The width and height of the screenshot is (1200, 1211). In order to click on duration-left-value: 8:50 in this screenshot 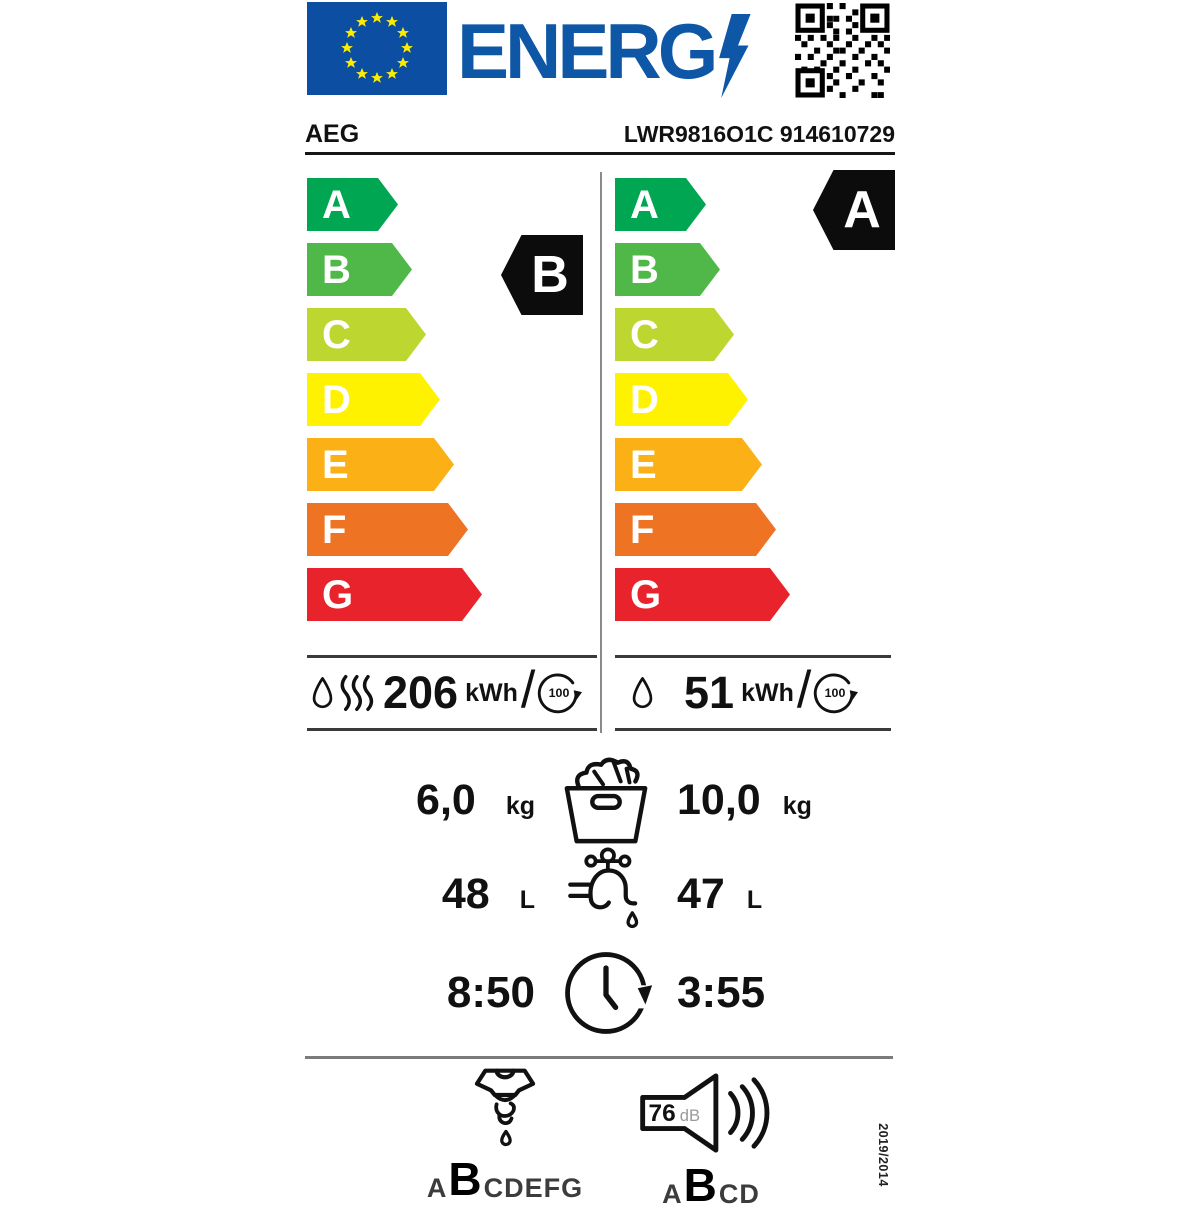, I will do `click(490, 992)`.